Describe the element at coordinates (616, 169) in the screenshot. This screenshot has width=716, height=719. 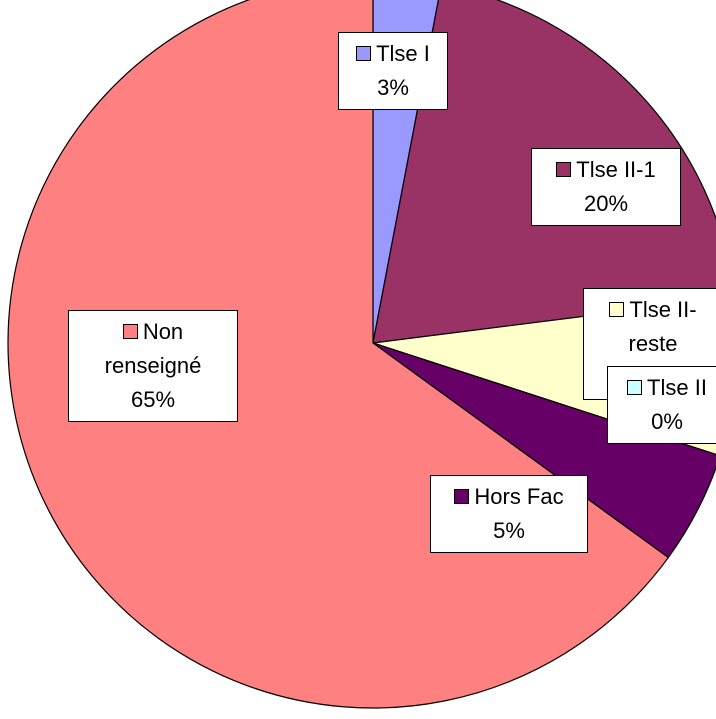
I see `category-label: Tlse II-1` at that location.